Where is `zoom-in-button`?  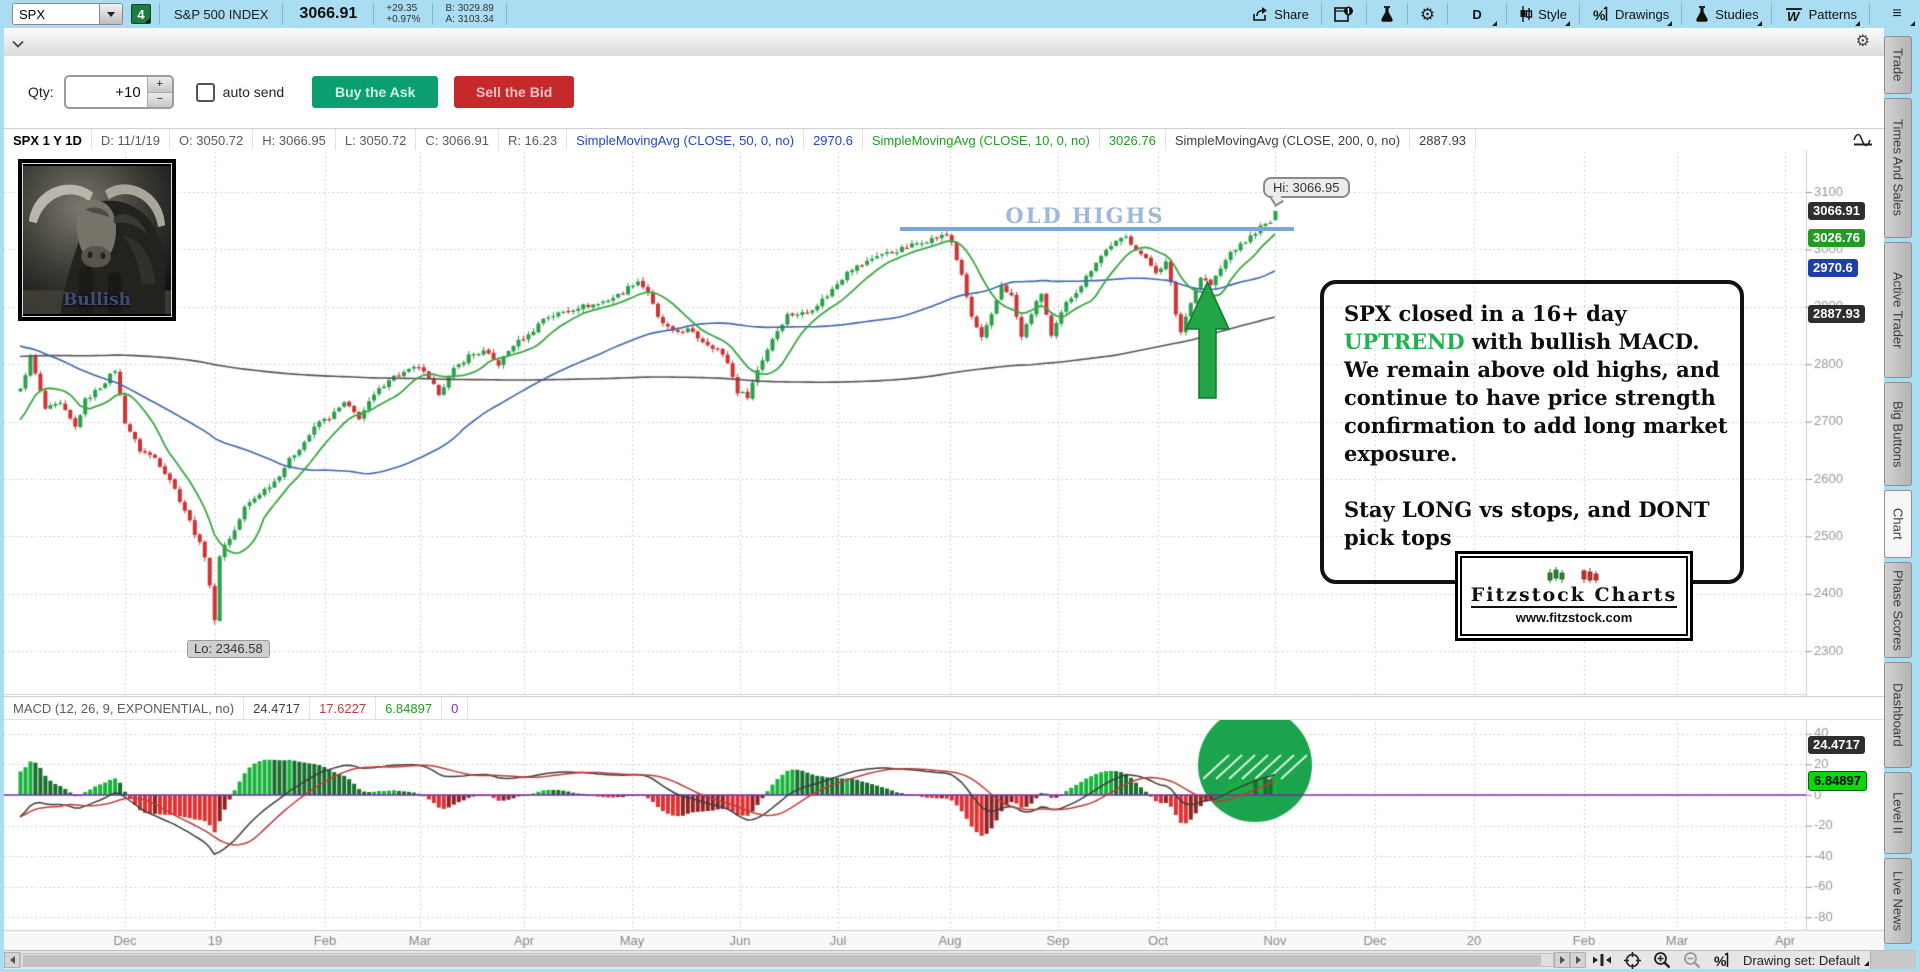
zoom-in-button is located at coordinates (1662, 960).